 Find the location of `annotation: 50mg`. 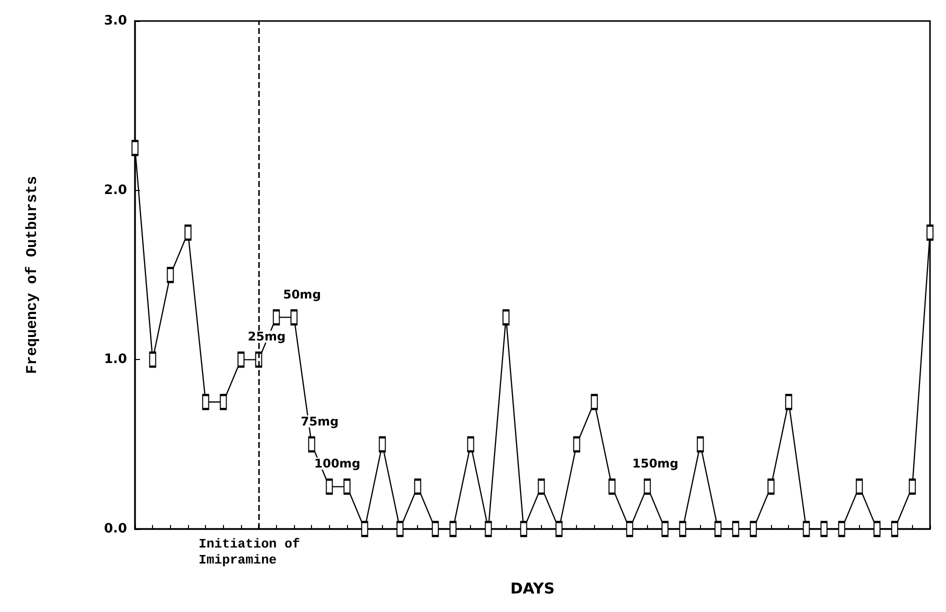

annotation: 50mg is located at coordinates (302, 294).